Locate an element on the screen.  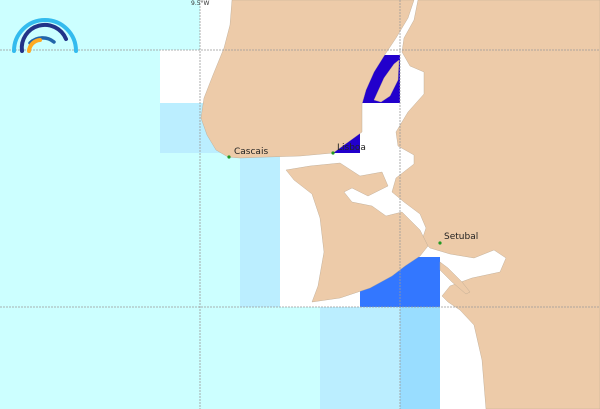
grid-label: 9.5°W is located at coordinates (200, 3).